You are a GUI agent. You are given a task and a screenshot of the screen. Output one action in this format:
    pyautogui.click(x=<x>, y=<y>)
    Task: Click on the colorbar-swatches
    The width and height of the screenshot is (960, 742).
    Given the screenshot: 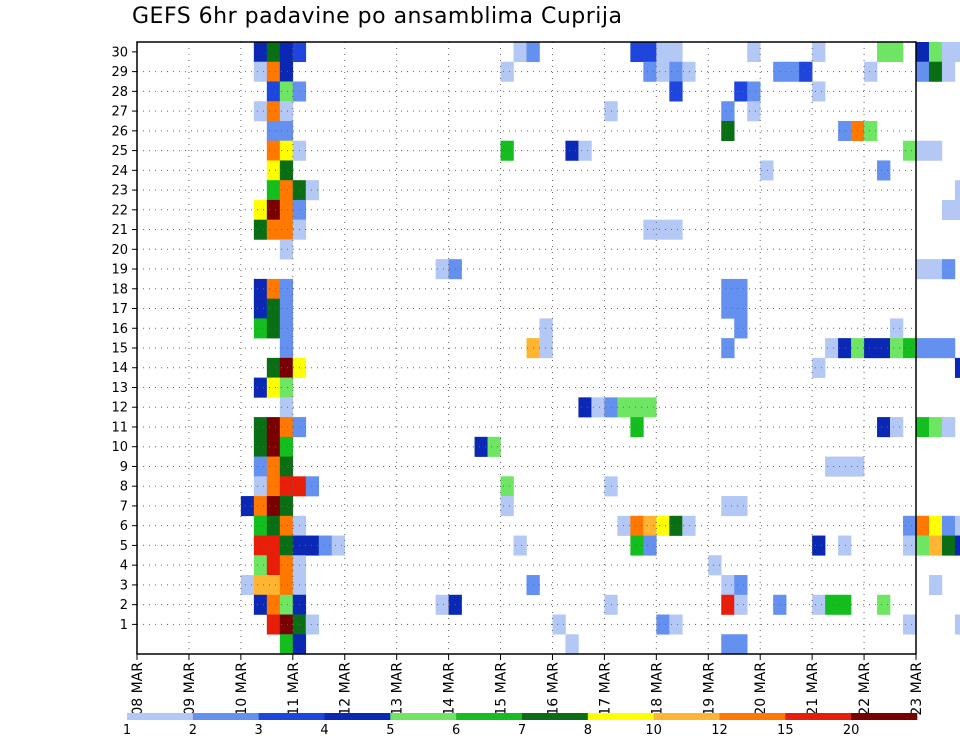 What is the action you would take?
    pyautogui.click(x=522, y=716)
    